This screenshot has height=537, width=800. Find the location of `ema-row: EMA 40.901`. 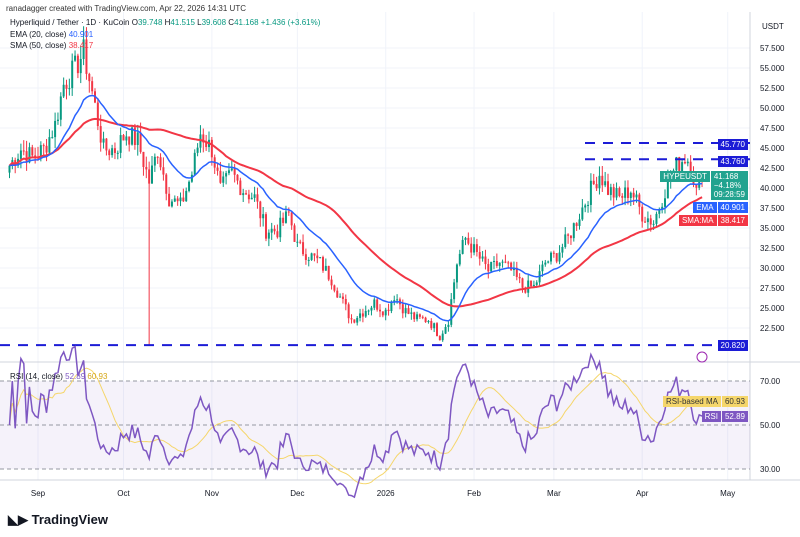

ema-row: EMA 40.901 is located at coordinates (720, 207).